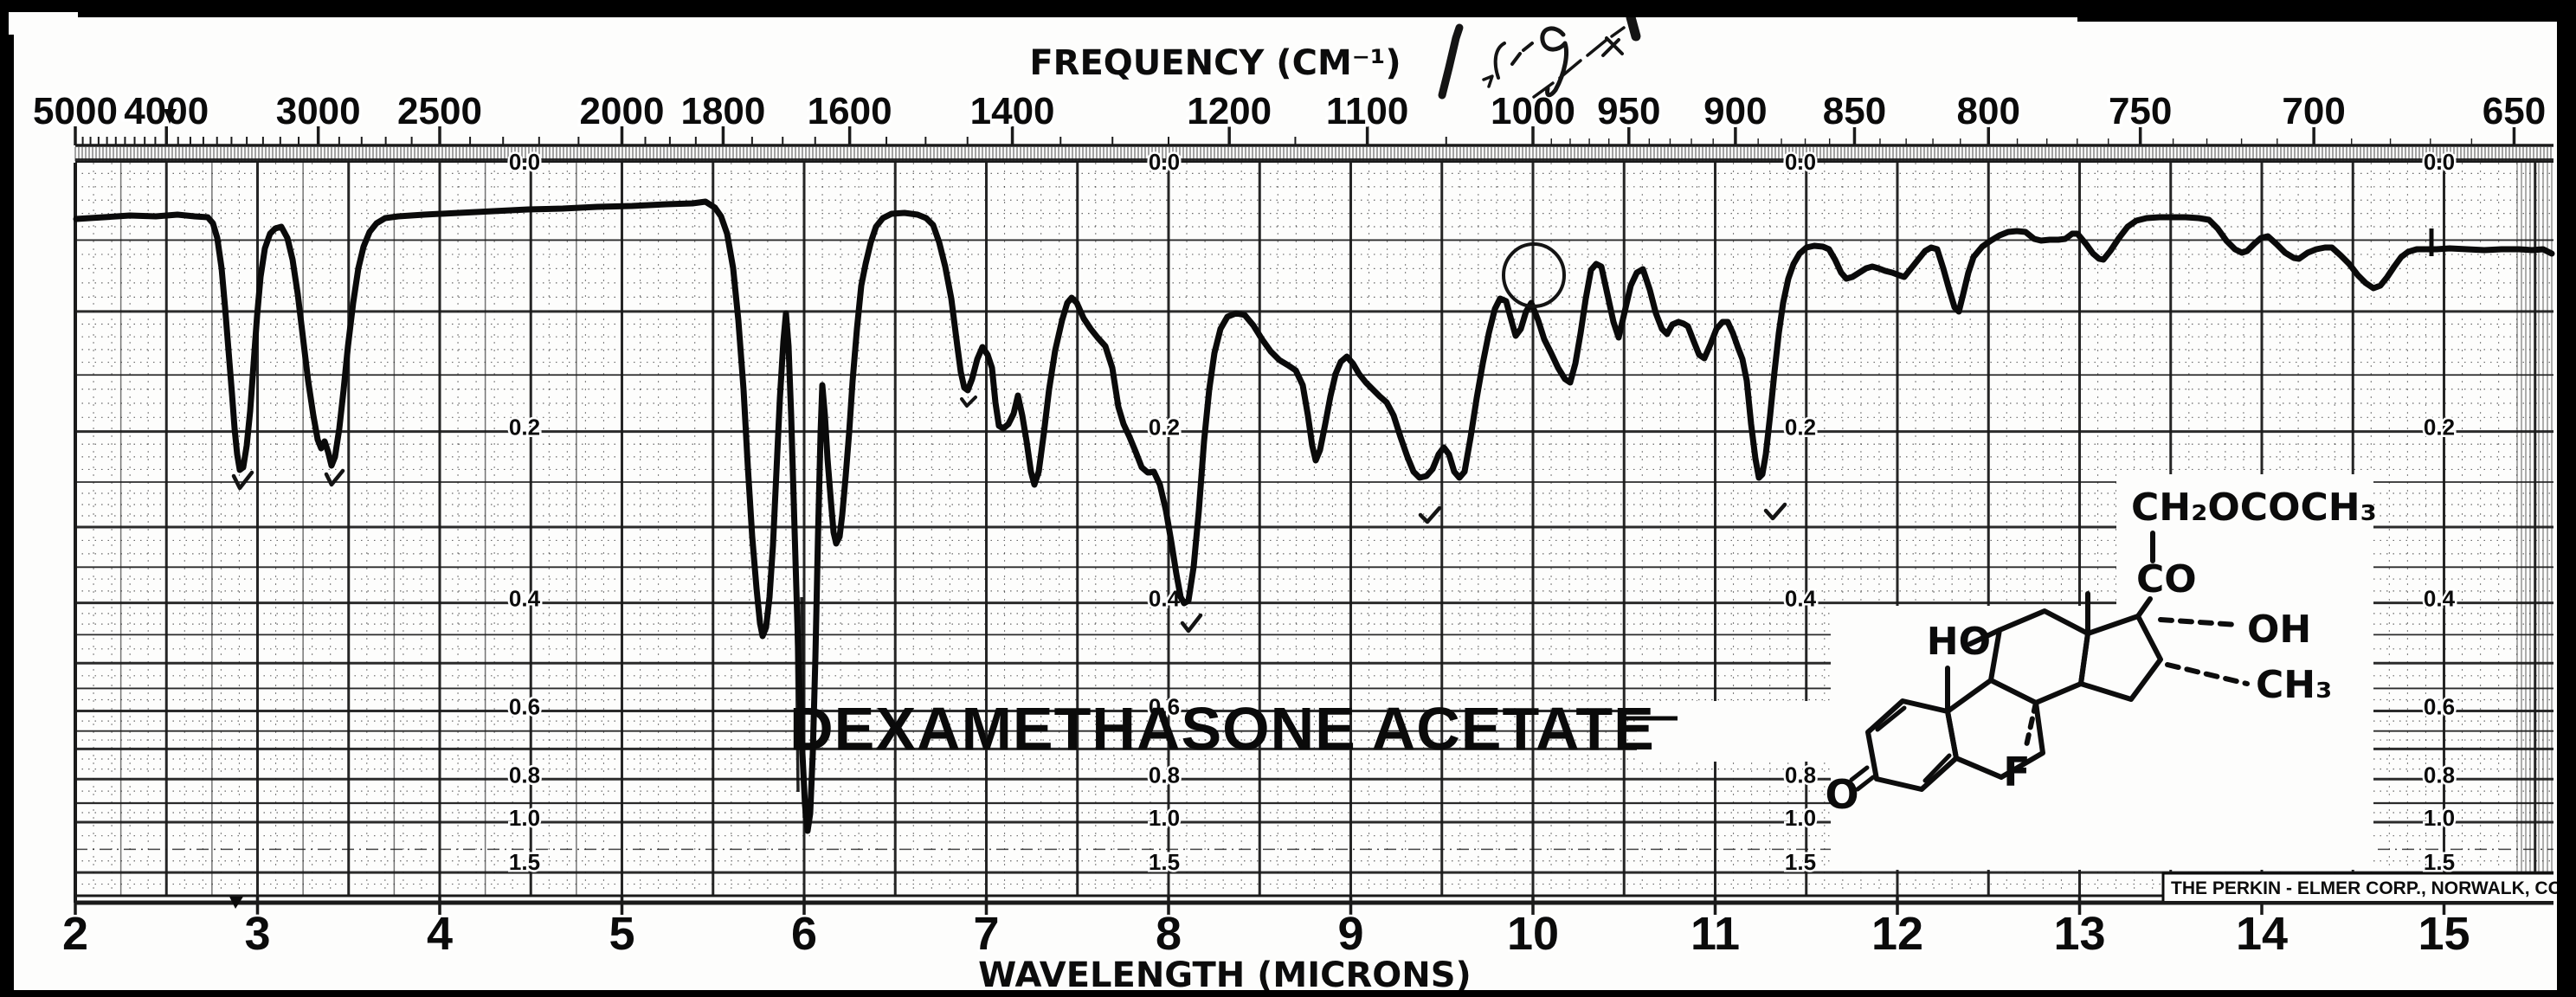  Describe the element at coordinates (799, 651) in the screenshot. I see `trace-retrace-marks` at that location.